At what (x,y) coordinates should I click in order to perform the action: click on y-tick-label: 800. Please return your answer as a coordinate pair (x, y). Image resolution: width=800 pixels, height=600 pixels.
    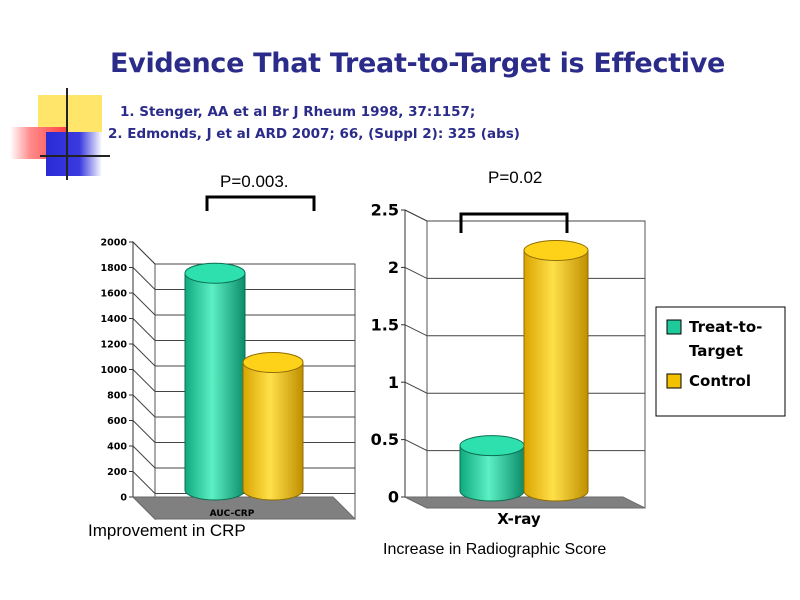
    Looking at the image, I should click on (117, 395).